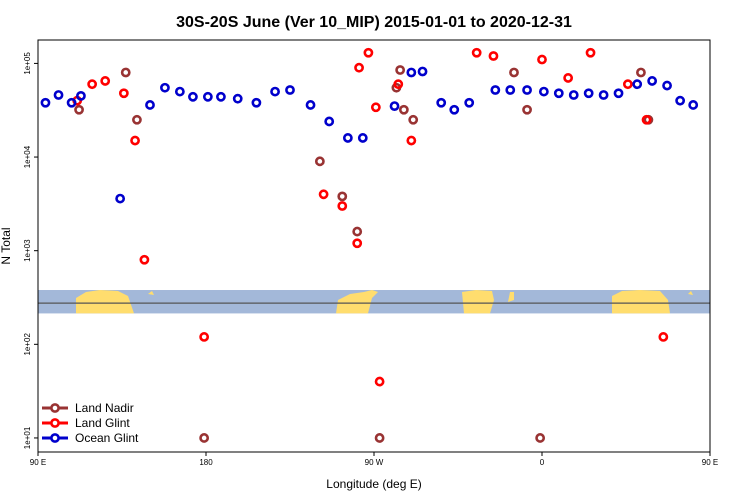  Describe the element at coordinates (478, 302) in the screenshot. I see `map-land-africa` at that location.